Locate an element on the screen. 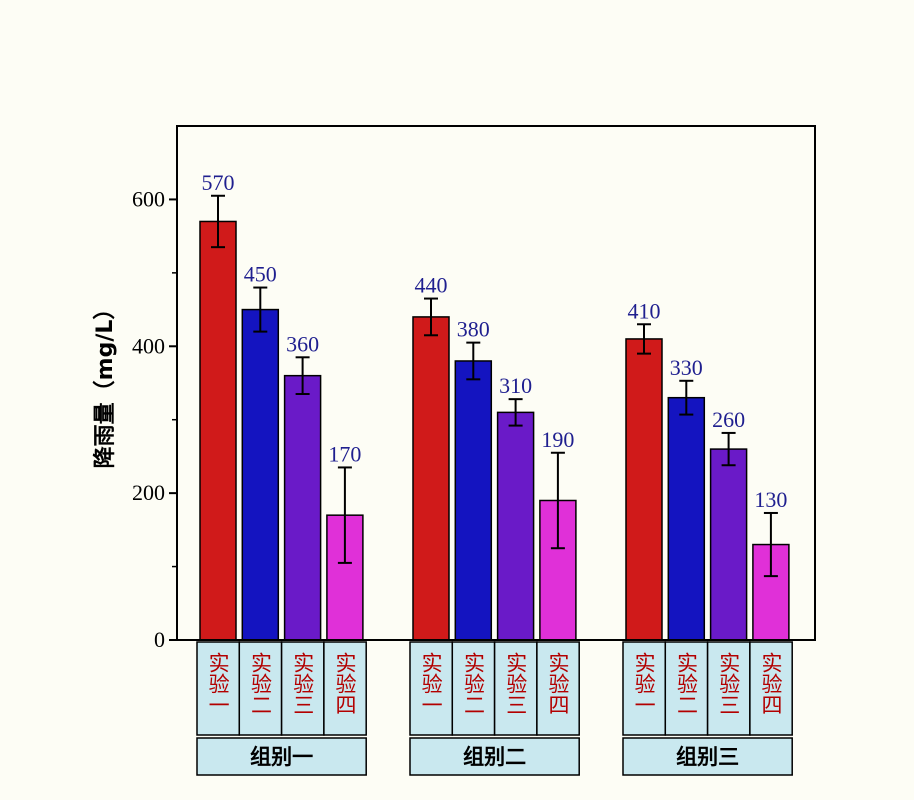  value-label: 440 is located at coordinates (431, 285).